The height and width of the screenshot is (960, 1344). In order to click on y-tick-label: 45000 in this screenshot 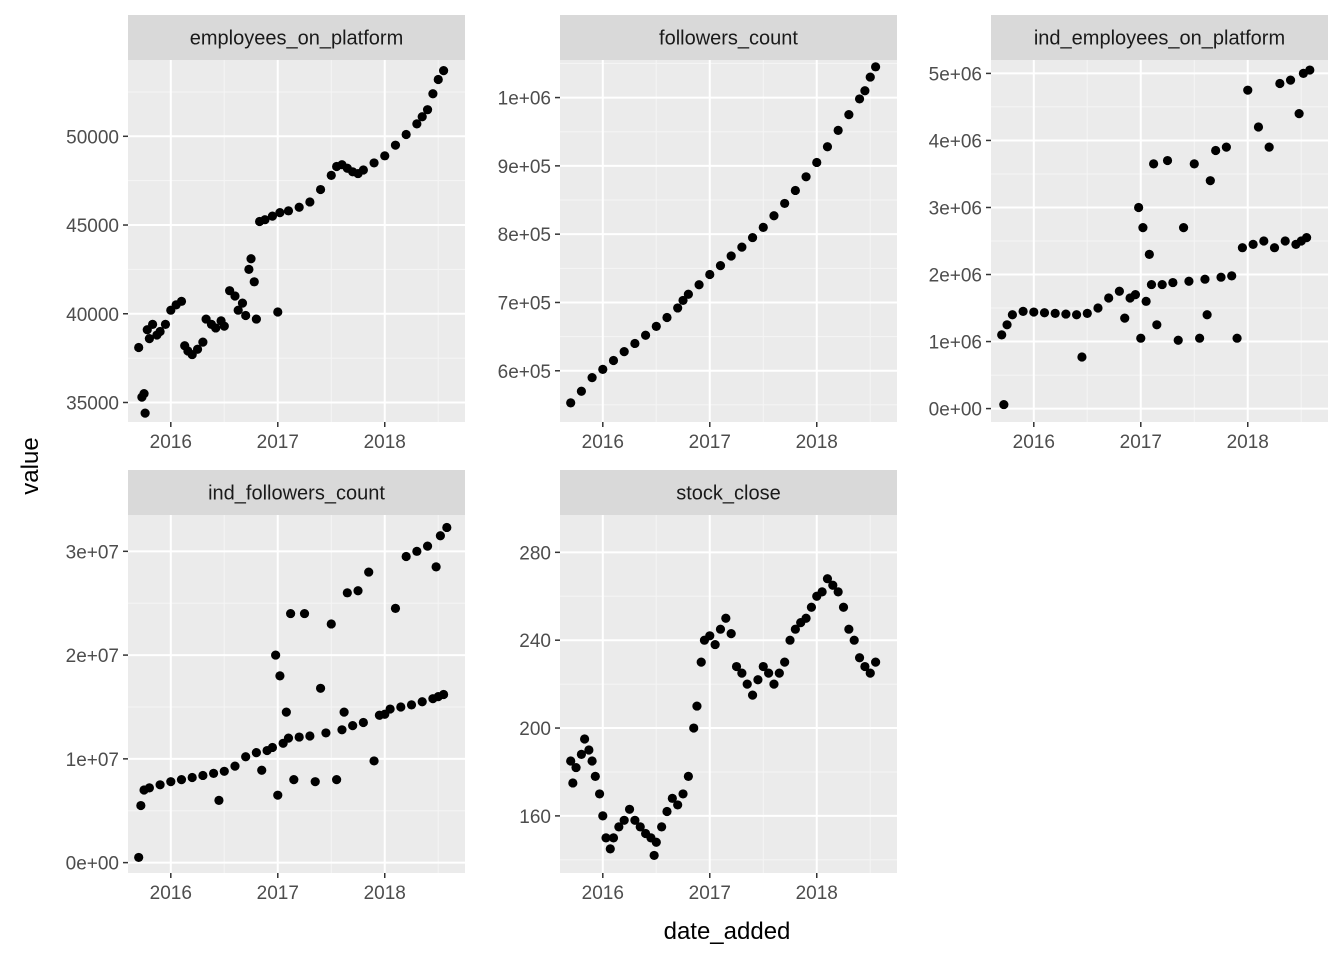, I will do `click(92, 226)`.